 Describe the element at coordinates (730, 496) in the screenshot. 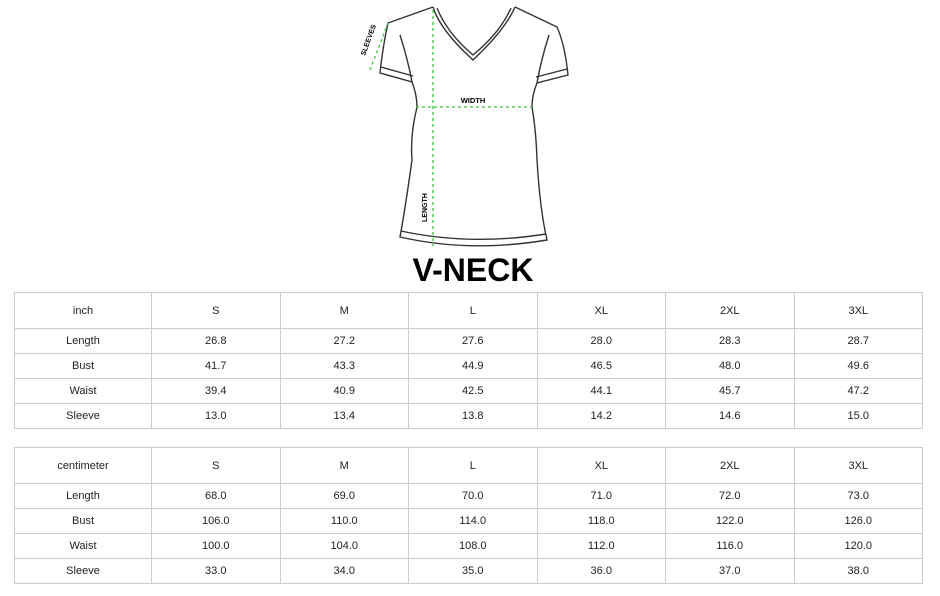

I see `value-cell: 72.0` at that location.